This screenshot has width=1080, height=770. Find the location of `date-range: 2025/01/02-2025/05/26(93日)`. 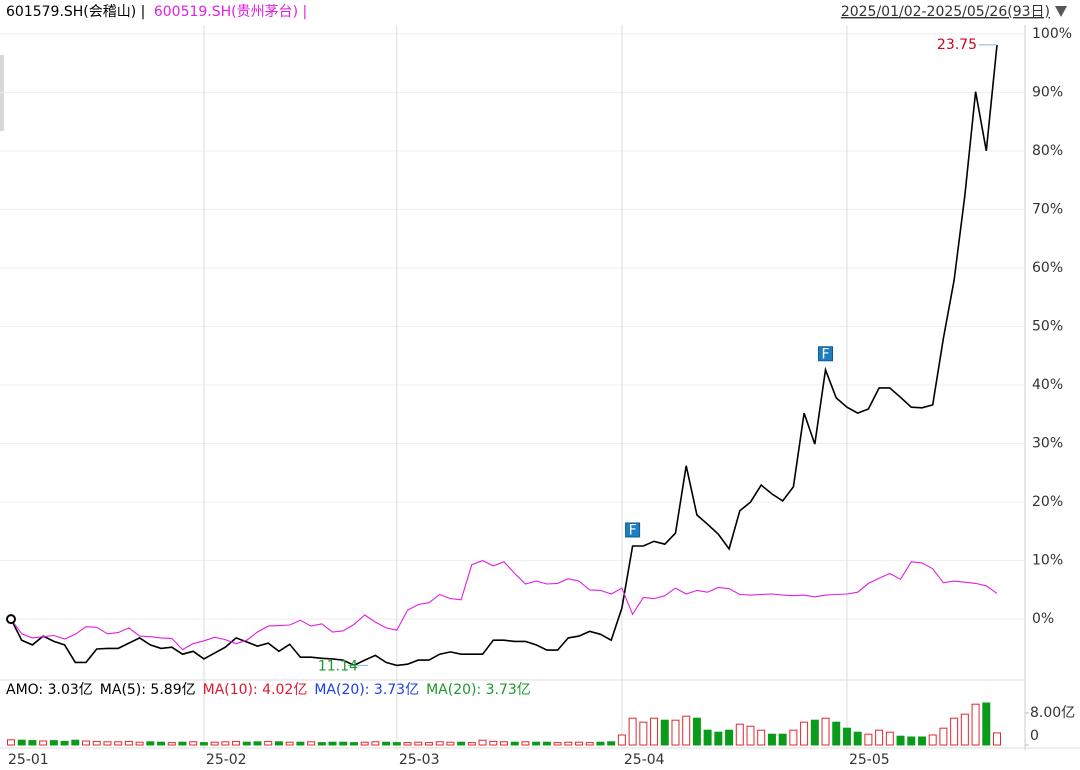

date-range: 2025/01/02-2025/05/26(93日) is located at coordinates (945, 12).